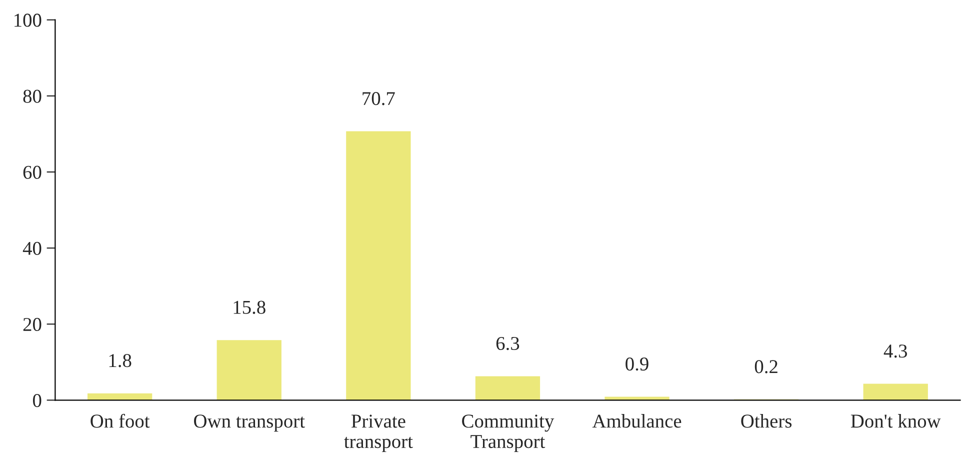 This screenshot has width=968, height=473. Describe the element at coordinates (378, 433) in the screenshot. I see `x-tick-label: Private transport` at that location.